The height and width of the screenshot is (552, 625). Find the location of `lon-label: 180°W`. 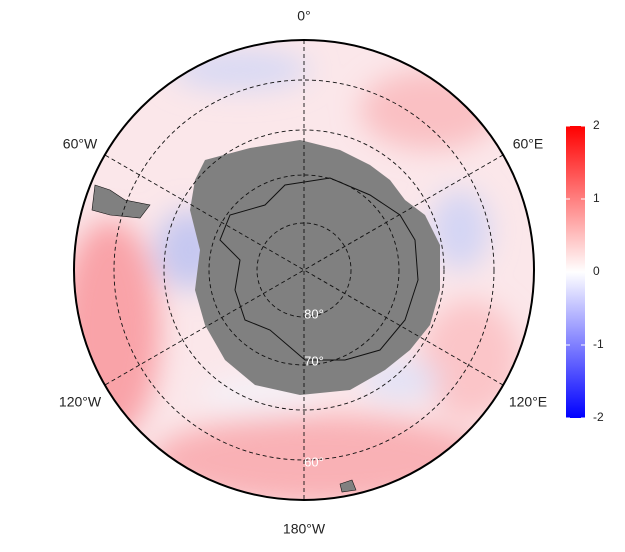

lon-label: 180°W is located at coordinates (304, 529).